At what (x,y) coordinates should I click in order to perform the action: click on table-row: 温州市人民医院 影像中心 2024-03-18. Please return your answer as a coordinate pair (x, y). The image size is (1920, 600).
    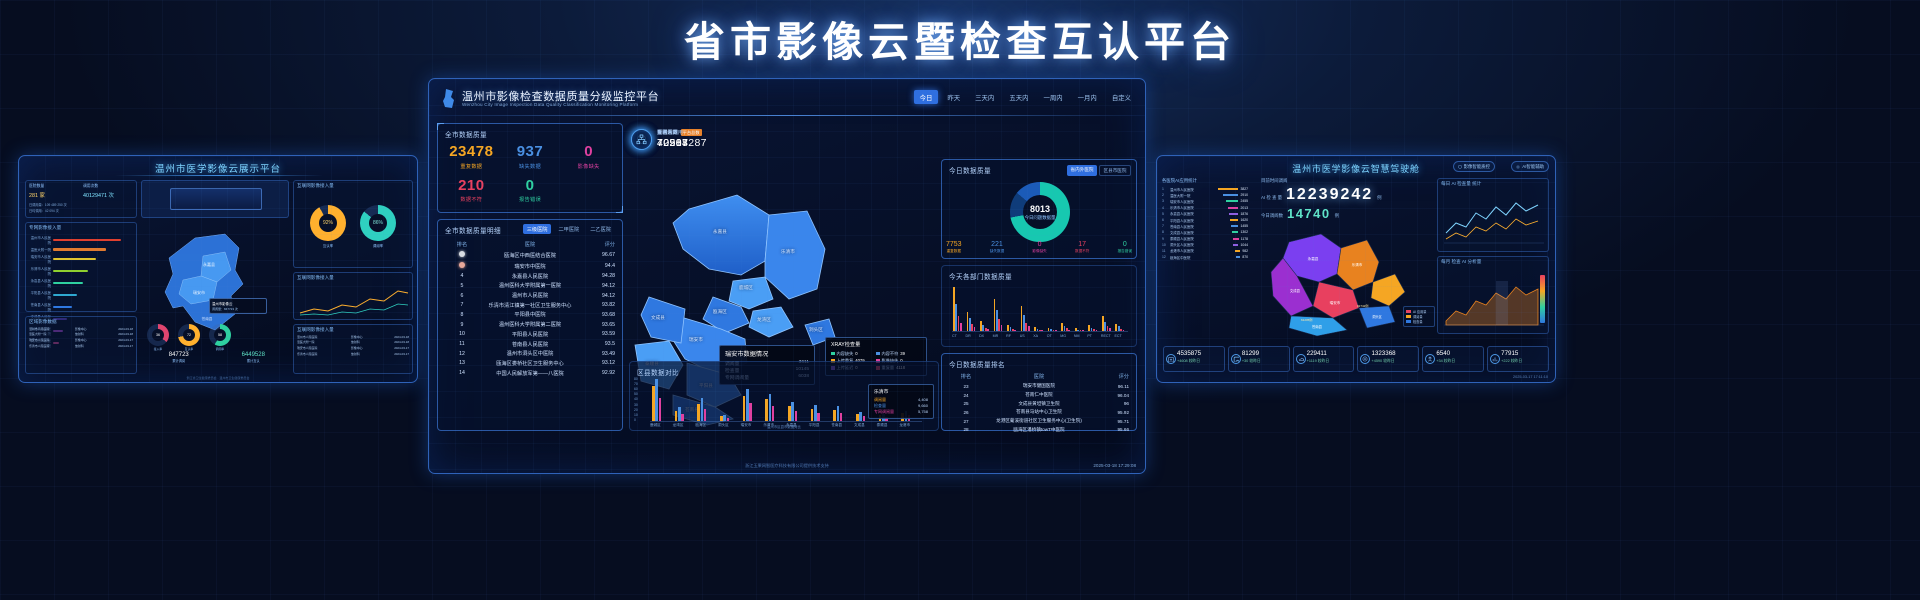
    Looking at the image, I should click on (353, 337).